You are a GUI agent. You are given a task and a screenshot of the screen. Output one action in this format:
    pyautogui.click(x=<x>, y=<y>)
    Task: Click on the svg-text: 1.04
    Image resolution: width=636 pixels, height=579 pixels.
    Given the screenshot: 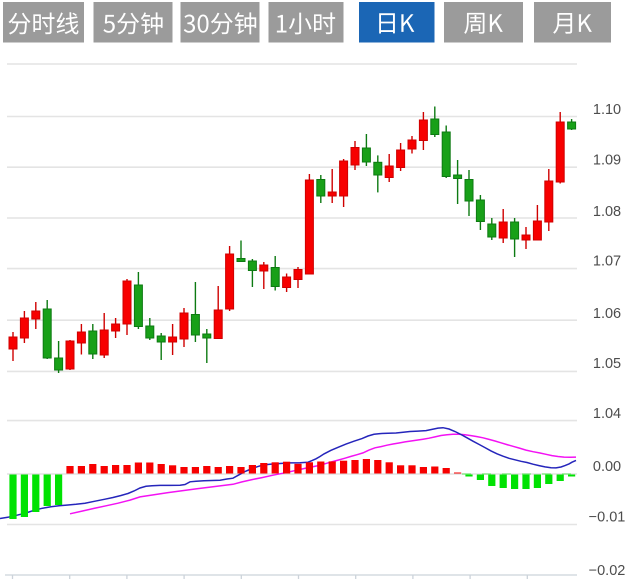 What is the action you would take?
    pyautogui.click(x=607, y=414)
    